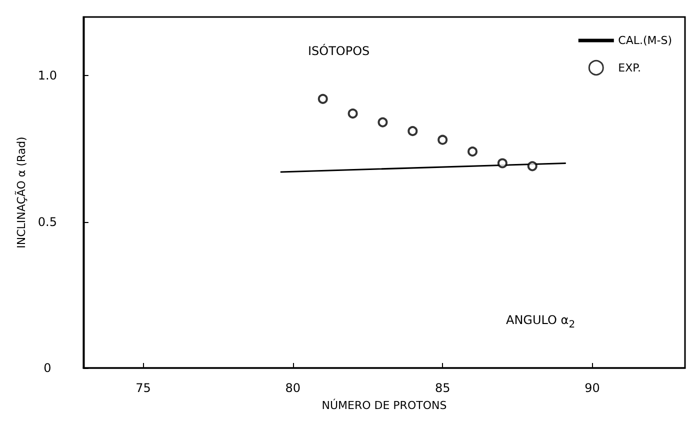 The image size is (697, 437). Describe the element at coordinates (143, 388) in the screenshot. I see `x-tick-label: 75` at that location.